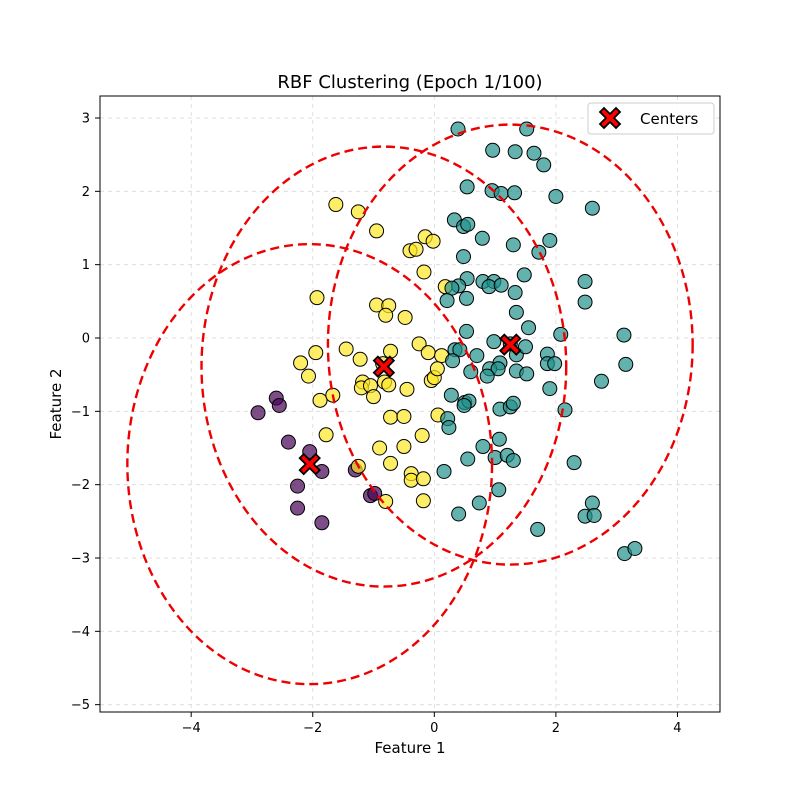  Describe the element at coordinates (80, 485) in the screenshot. I see `y-tick-label: −2` at that location.